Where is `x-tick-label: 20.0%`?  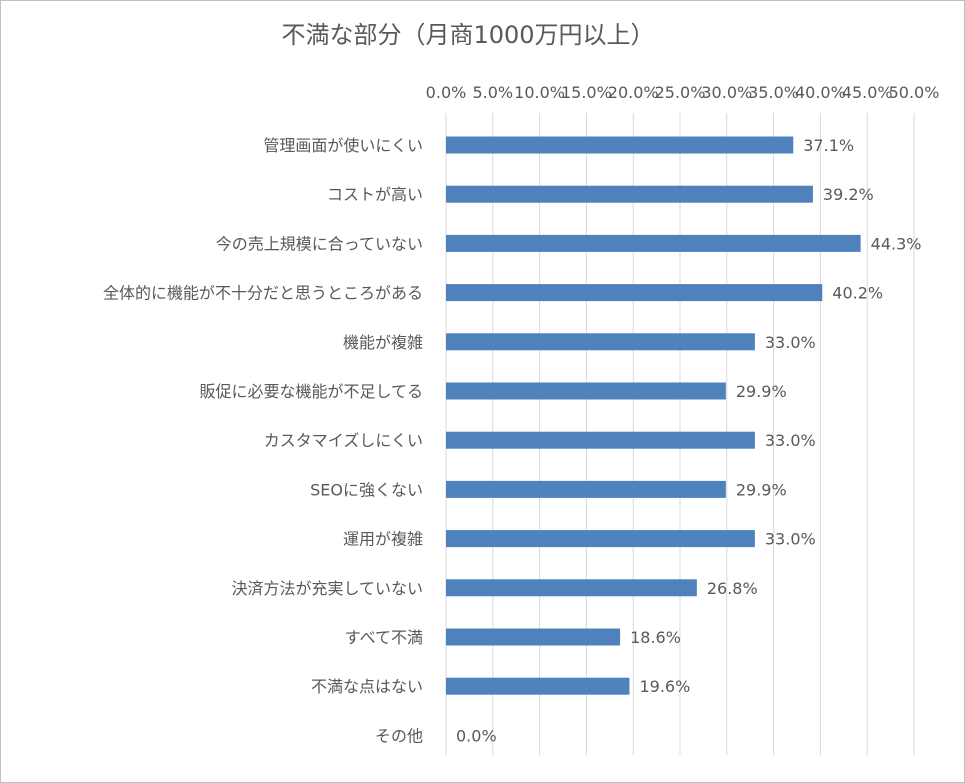
x-tick-label: 20.0% is located at coordinates (633, 92).